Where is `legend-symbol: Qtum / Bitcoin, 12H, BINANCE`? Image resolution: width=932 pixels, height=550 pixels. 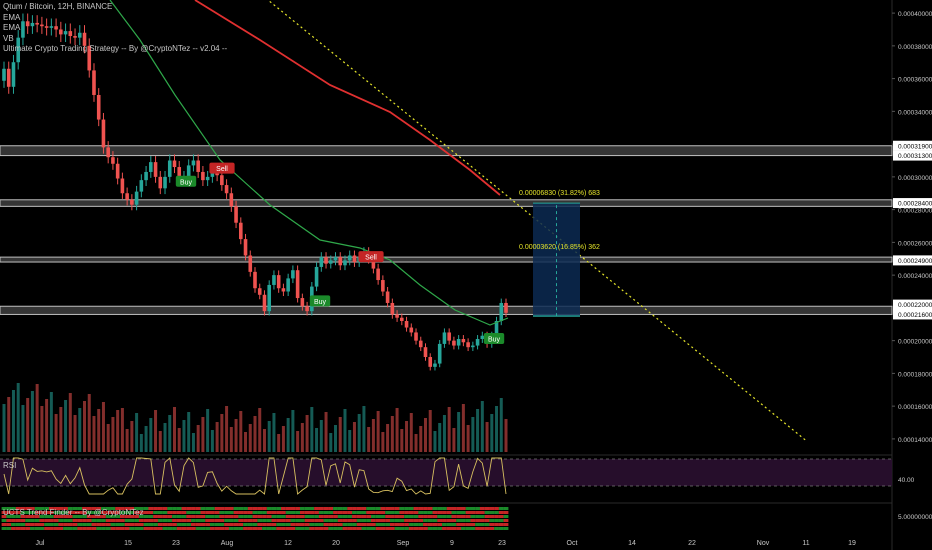 legend-symbol: Qtum / Bitcoin, 12H, BINANCE is located at coordinates (58, 6).